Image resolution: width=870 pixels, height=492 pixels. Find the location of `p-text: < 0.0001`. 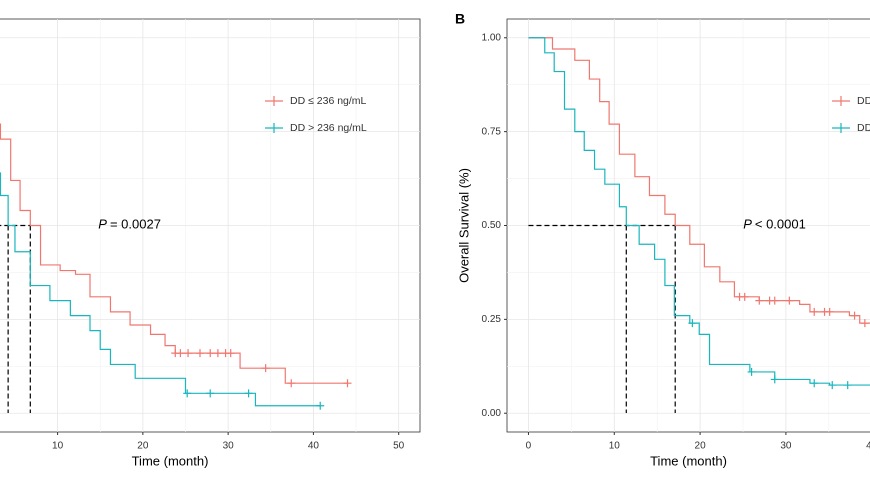

p-text: < 0.0001 is located at coordinates (780, 224).